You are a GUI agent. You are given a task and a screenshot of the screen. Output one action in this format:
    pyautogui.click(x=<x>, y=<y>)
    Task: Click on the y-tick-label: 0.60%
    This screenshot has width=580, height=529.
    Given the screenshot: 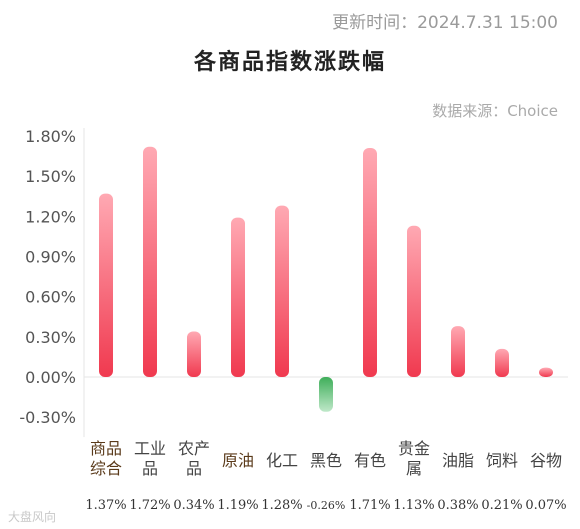 What is the action you would take?
    pyautogui.click(x=50, y=297)
    